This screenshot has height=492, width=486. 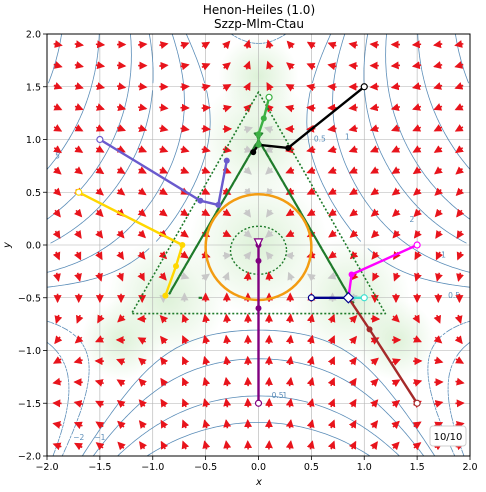 I want to click on chart-subtitle: Szzp-Mlm-Ctau, so click(x=259, y=24).